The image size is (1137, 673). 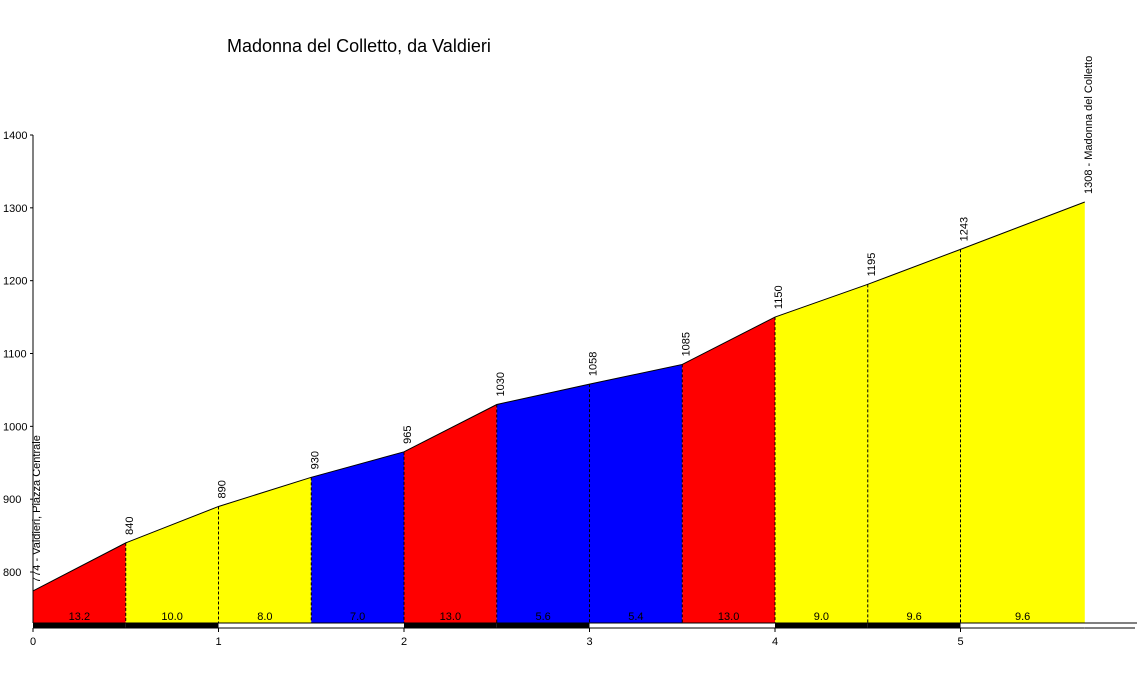 What do you see at coordinates (501, 384) in the screenshot?
I see `altitude-label-6: 1030` at bounding box center [501, 384].